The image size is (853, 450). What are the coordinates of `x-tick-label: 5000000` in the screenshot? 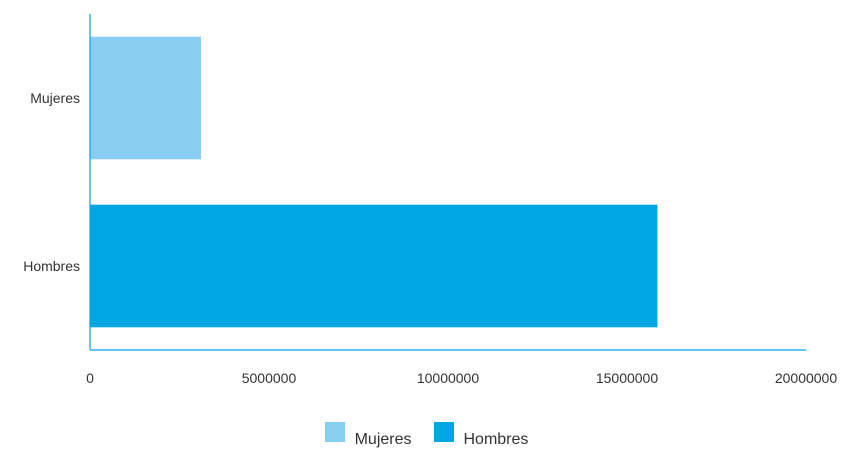 It's located at (269, 378).